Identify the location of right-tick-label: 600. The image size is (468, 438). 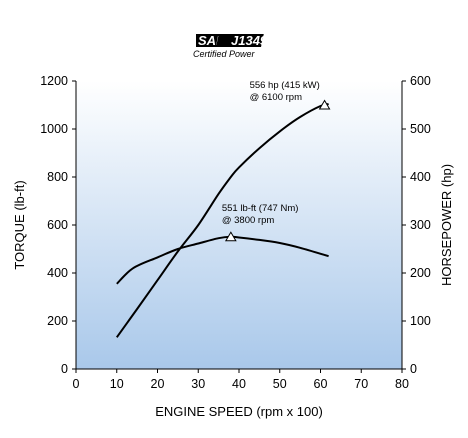
(420, 81).